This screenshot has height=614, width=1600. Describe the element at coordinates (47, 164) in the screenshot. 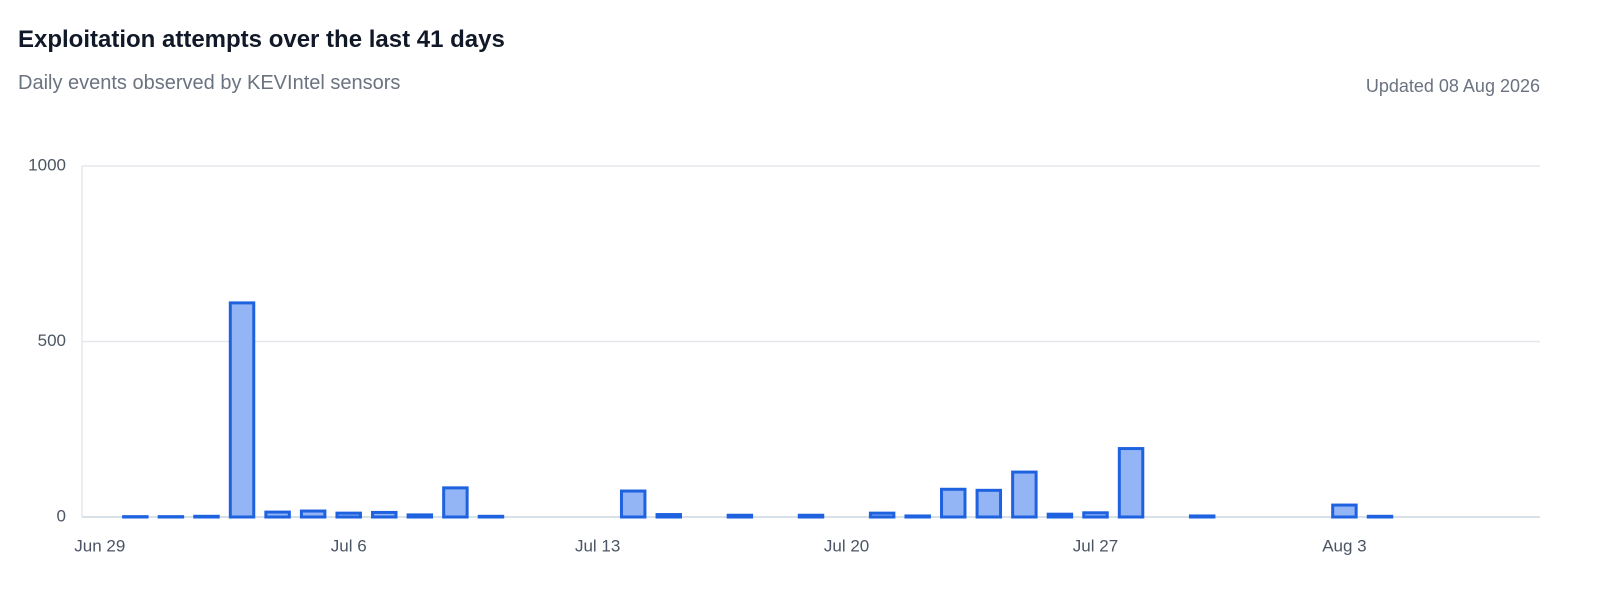

I see `y-tick-label: 1000` at that location.